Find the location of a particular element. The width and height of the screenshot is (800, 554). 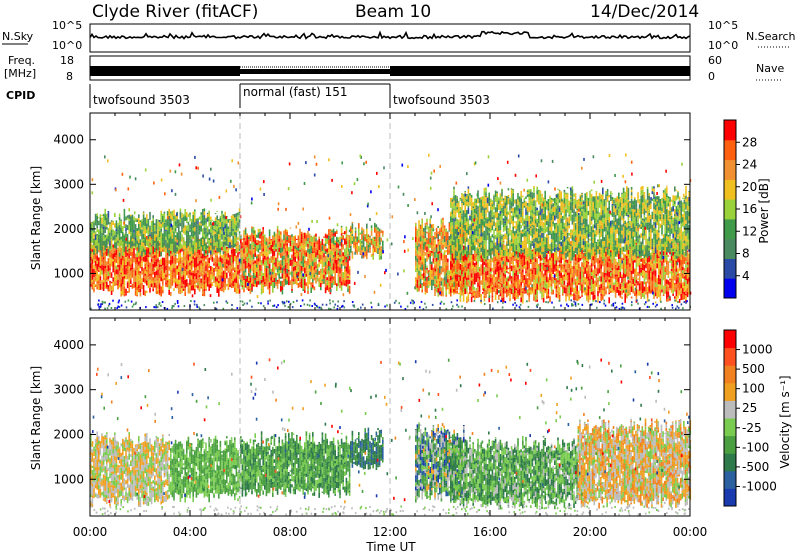

colorbar-tick-label: 500 is located at coordinates (753, 369).